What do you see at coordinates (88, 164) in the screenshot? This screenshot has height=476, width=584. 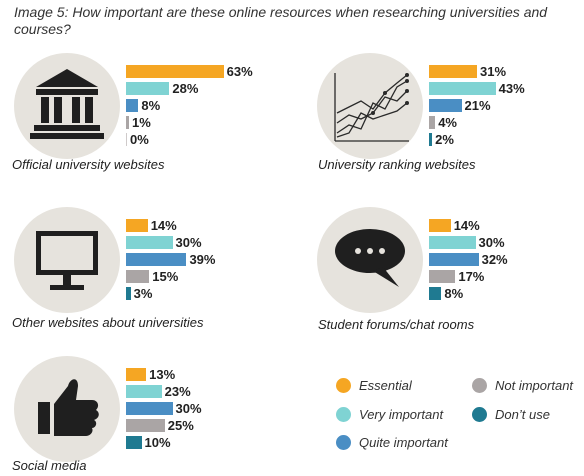 I see `panel-caption: Official university websites` at bounding box center [88, 164].